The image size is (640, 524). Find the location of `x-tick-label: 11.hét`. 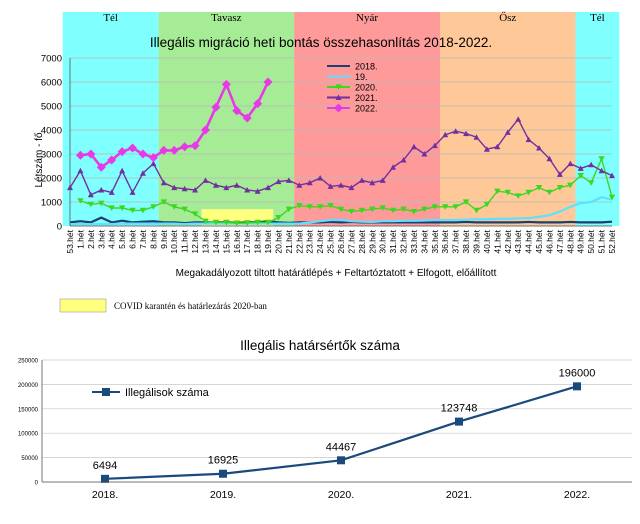

x-tick-label: 11.hét is located at coordinates (185, 241).